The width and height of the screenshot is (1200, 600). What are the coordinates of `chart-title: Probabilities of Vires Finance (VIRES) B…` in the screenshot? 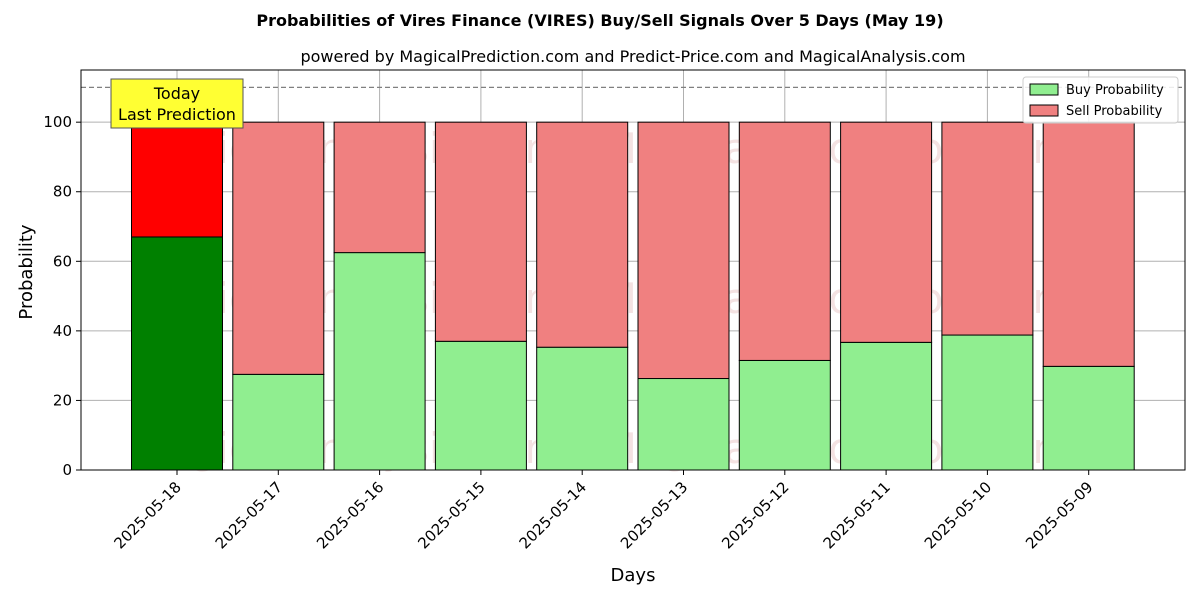 It's located at (599, 20).